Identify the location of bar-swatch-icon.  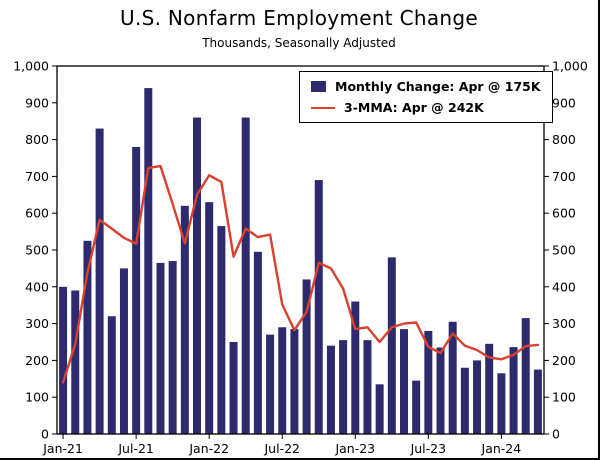
(318, 86).